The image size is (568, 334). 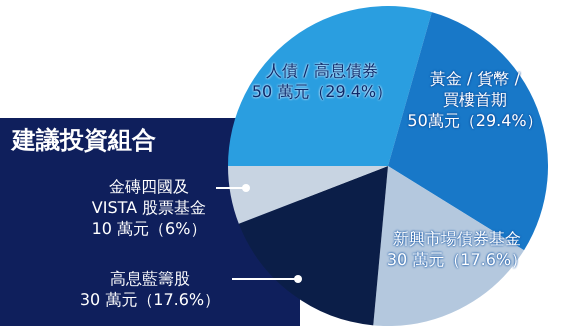 What do you see at coordinates (475, 89) in the screenshot?
I see `slice-label: 黃金 / 貨幣 / 買樓首期` at bounding box center [475, 89].